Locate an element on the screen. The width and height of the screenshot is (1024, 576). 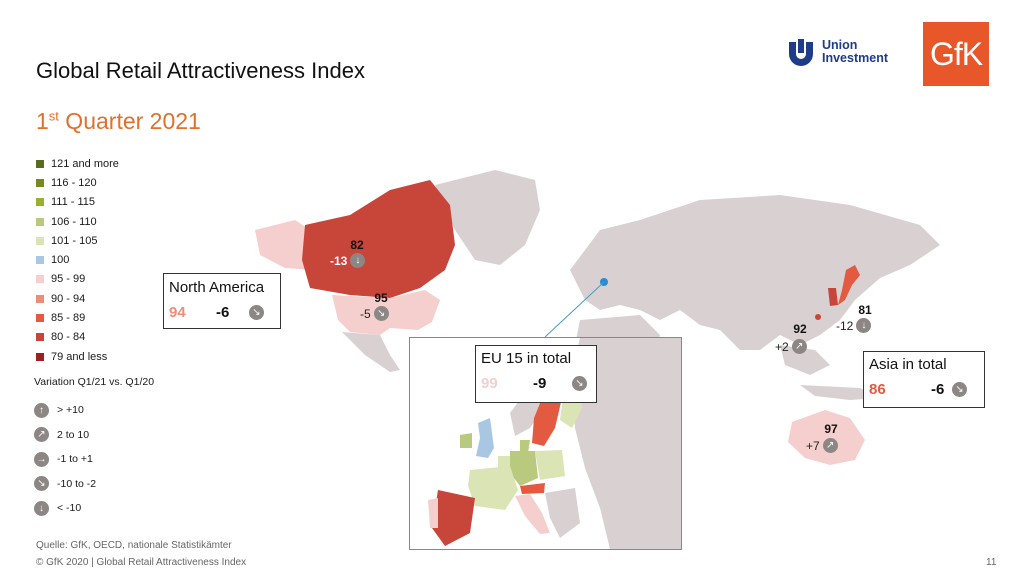
legend-item: 116 - 120 is located at coordinates (77, 182).